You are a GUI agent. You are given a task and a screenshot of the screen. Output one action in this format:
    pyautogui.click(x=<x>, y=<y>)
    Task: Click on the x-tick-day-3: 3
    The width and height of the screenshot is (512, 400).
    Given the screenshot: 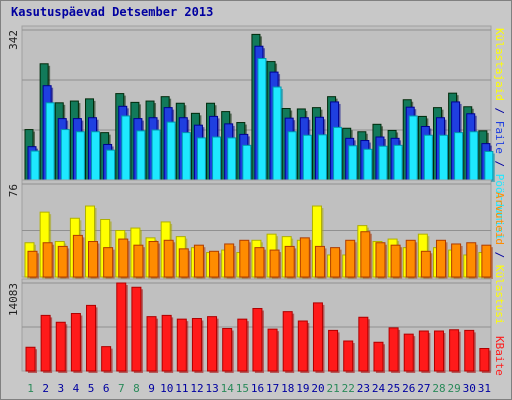 What is the action you would take?
    pyautogui.click(x=61, y=388)
    